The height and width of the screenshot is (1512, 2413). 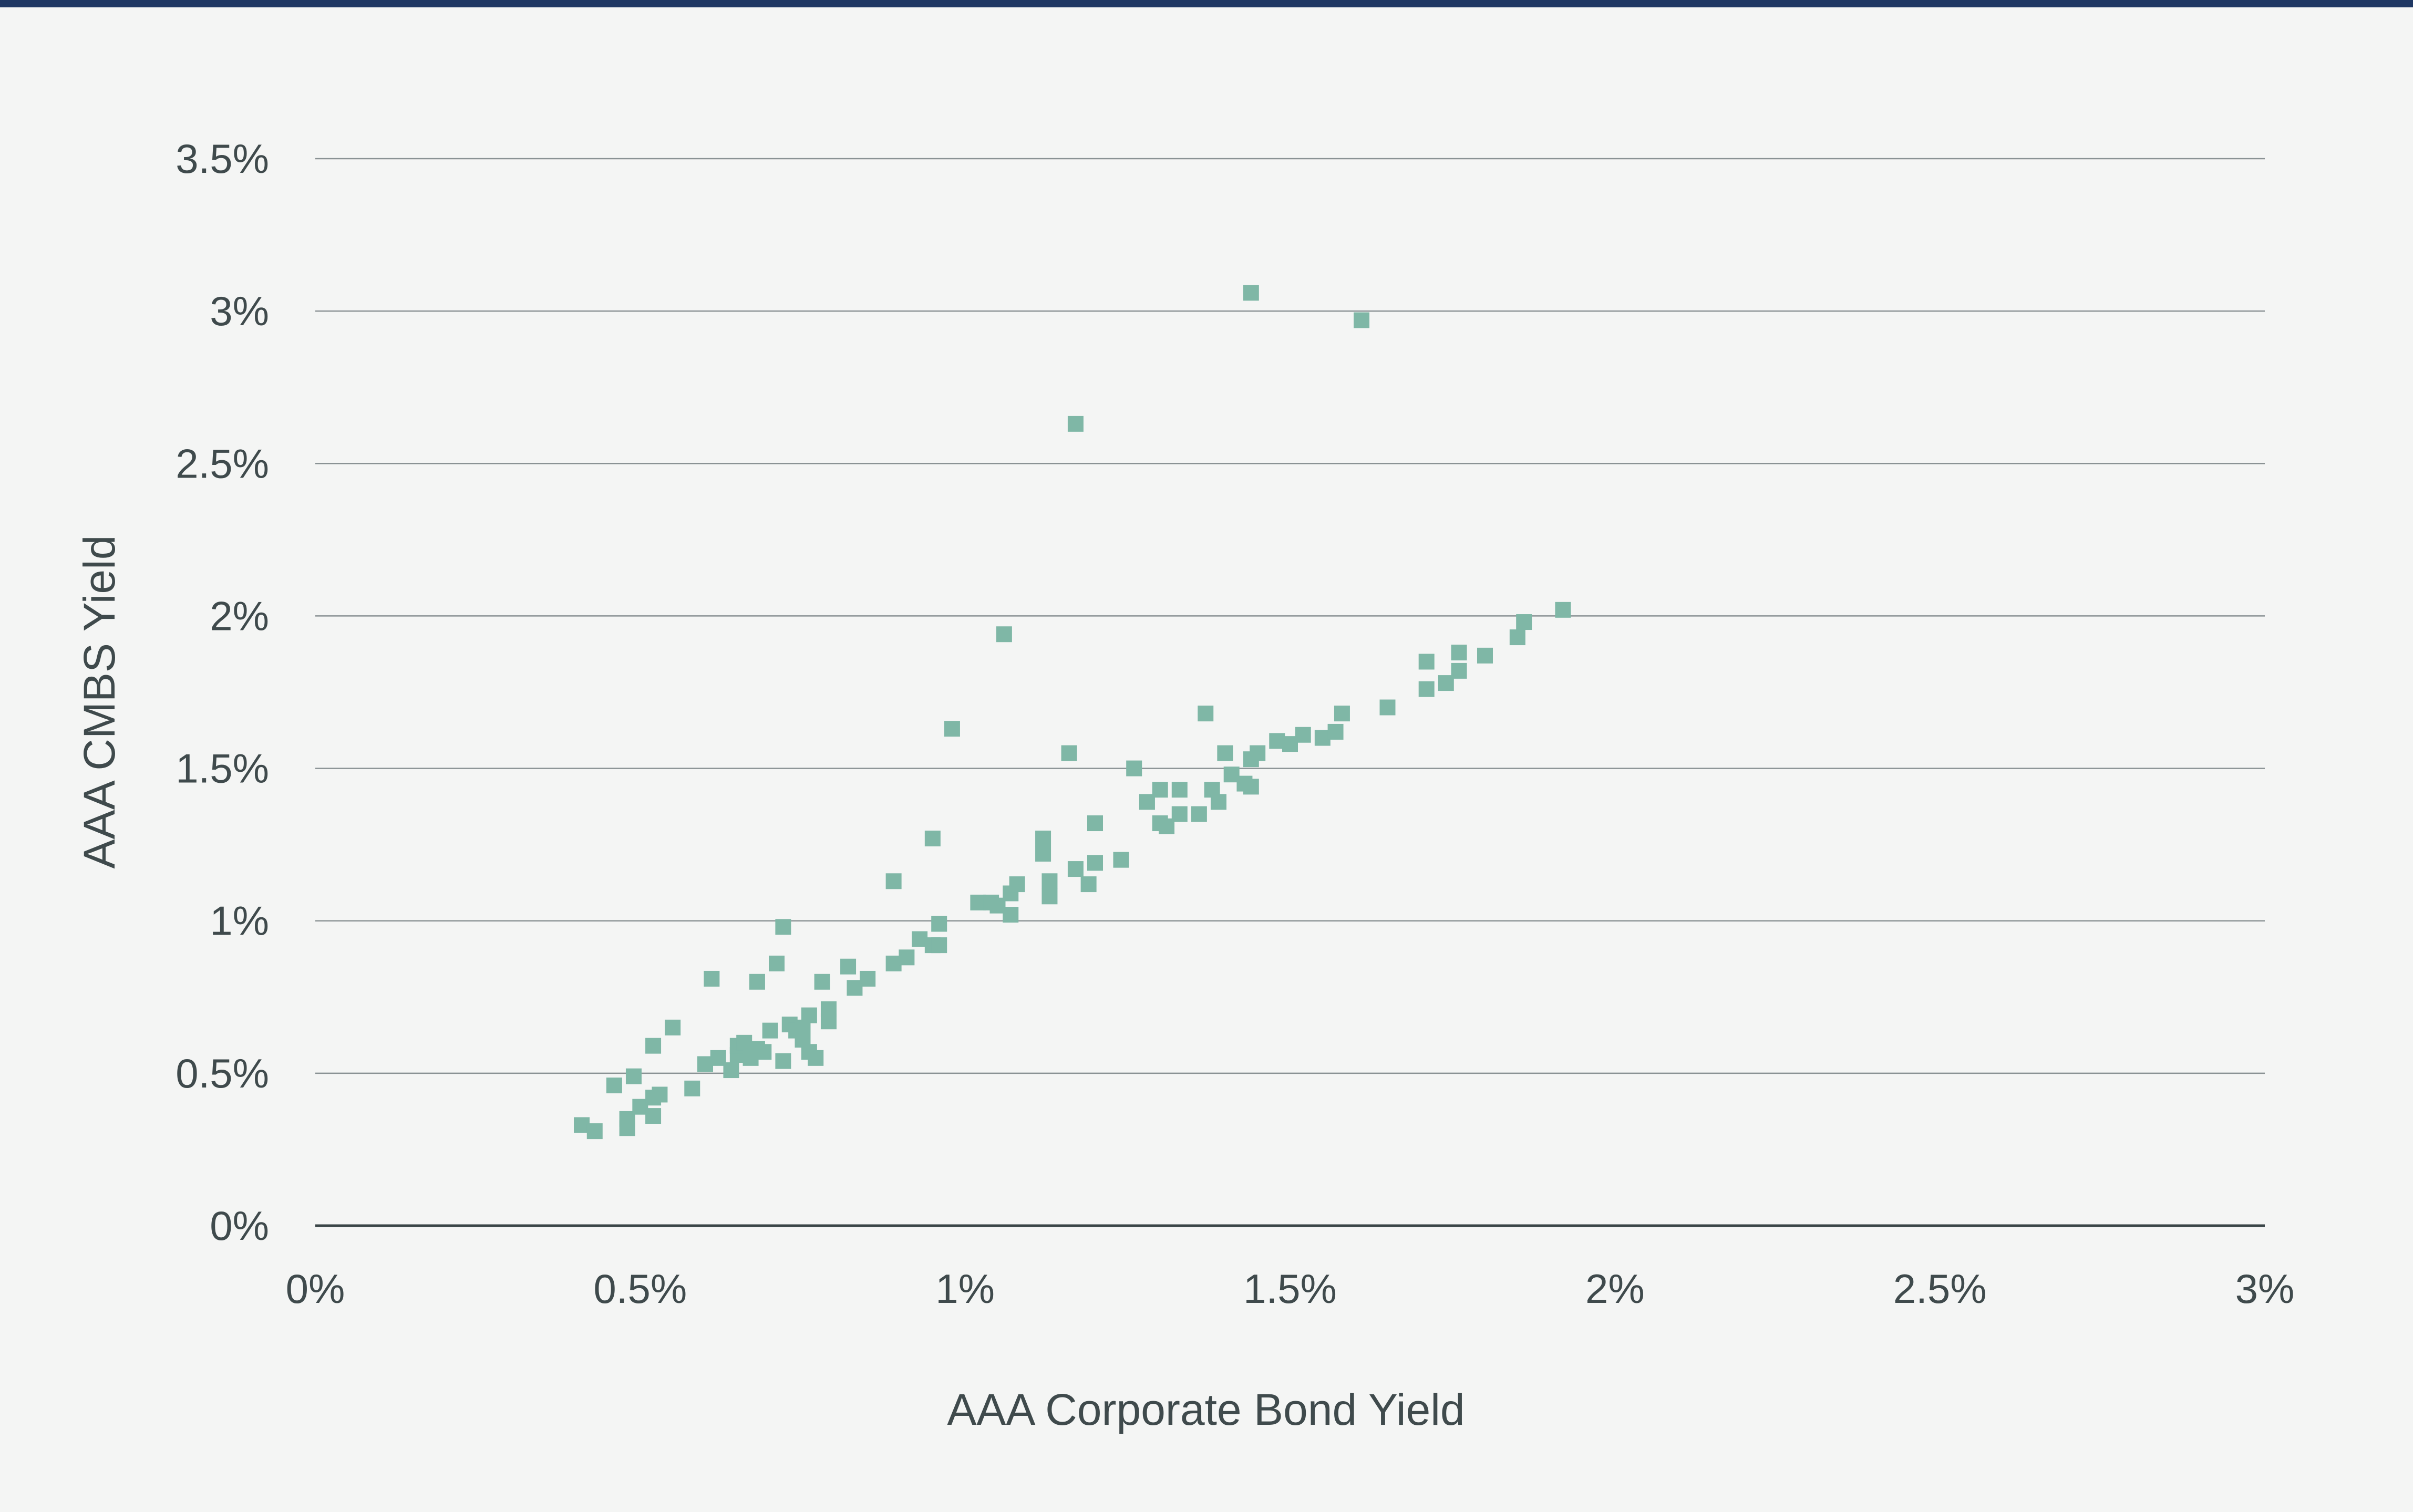 What do you see at coordinates (640, 1289) in the screenshot?
I see `x-tick-label: 0.5%` at bounding box center [640, 1289].